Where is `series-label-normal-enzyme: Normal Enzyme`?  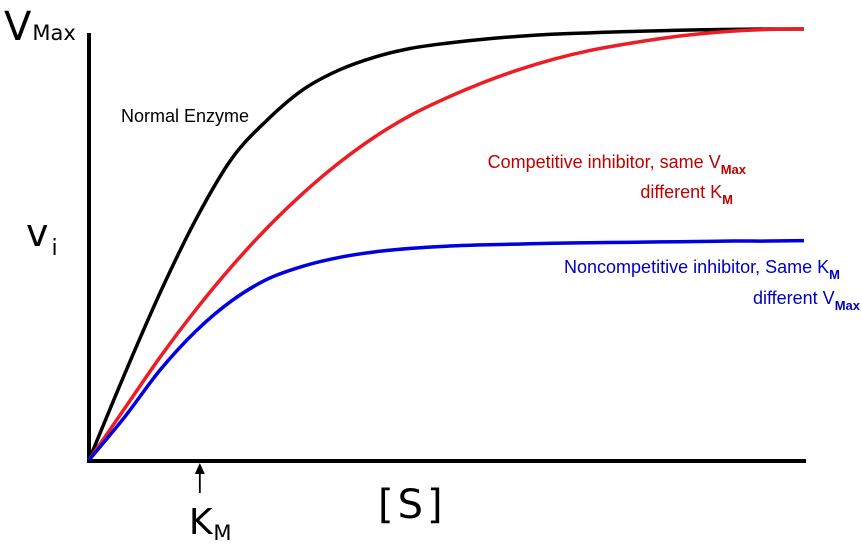 series-label-normal-enzyme: Normal Enzyme is located at coordinates (185, 116).